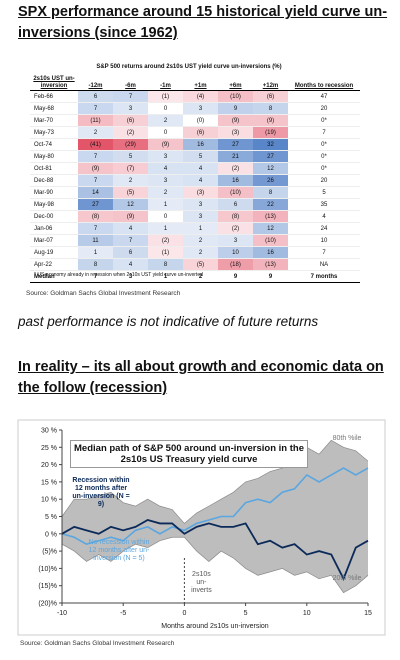 The width and height of the screenshot is (400, 660). What do you see at coordinates (49, 431) in the screenshot?
I see `y-tick-label: 30 %` at bounding box center [49, 431].